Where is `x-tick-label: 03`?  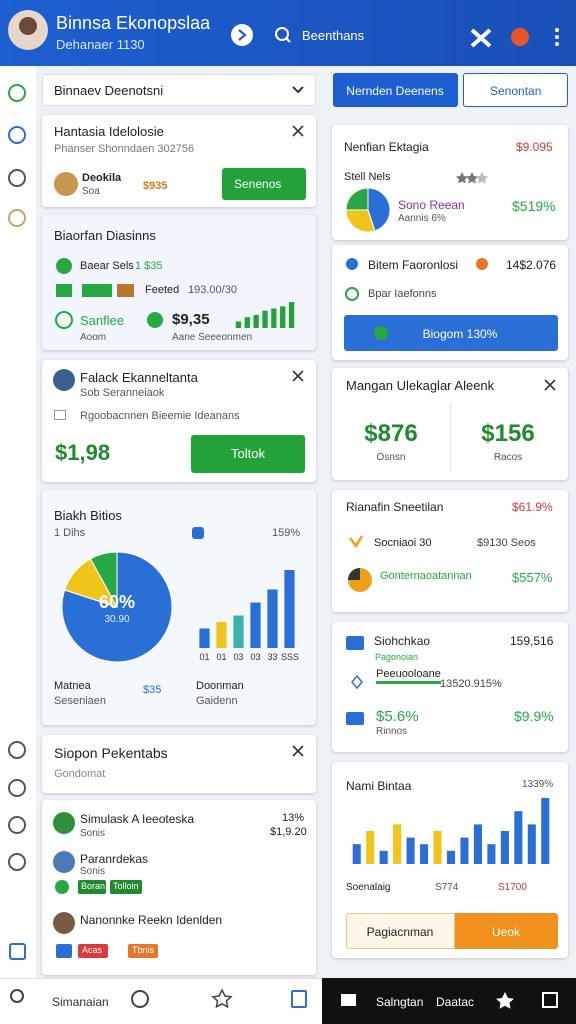
x-tick-label: 03 is located at coordinates (238, 657).